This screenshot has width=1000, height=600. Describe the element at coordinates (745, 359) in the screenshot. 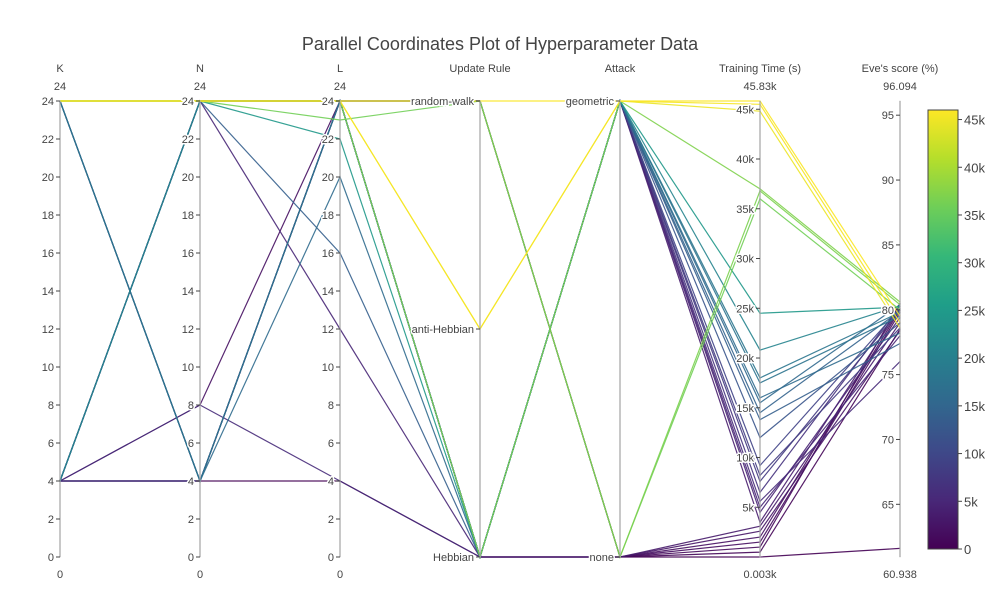

I see `axis-tick-label: 20k` at that location.